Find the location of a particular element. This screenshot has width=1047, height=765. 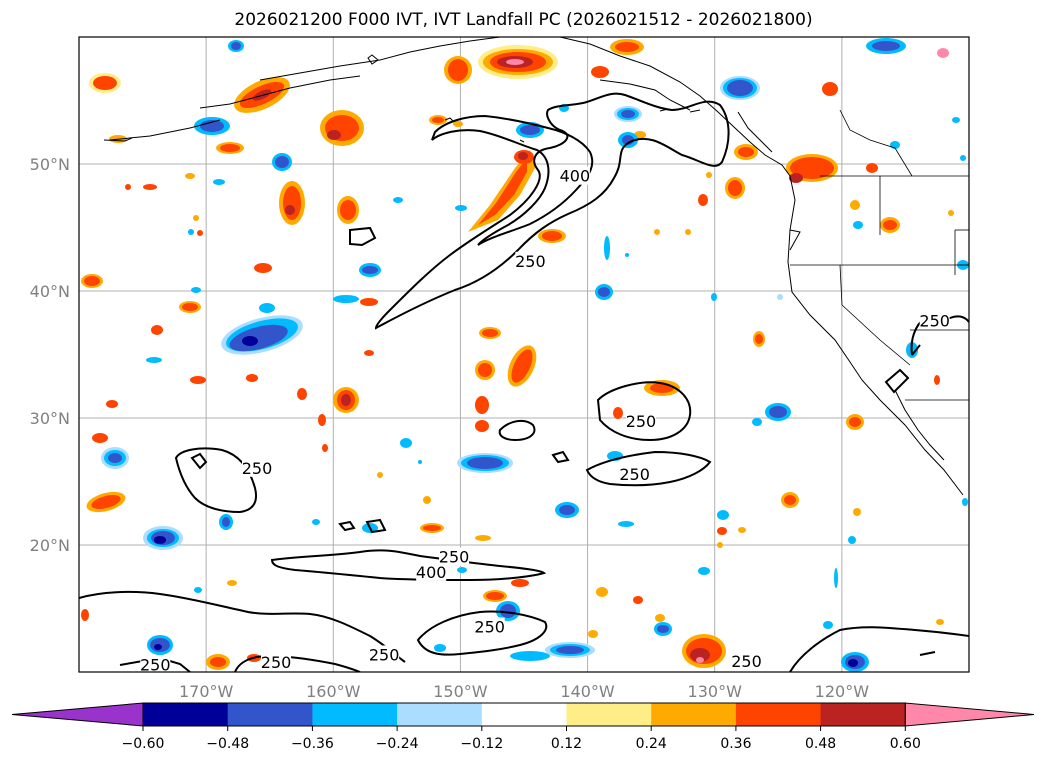

contour-250-plume is located at coordinates (552, 211).